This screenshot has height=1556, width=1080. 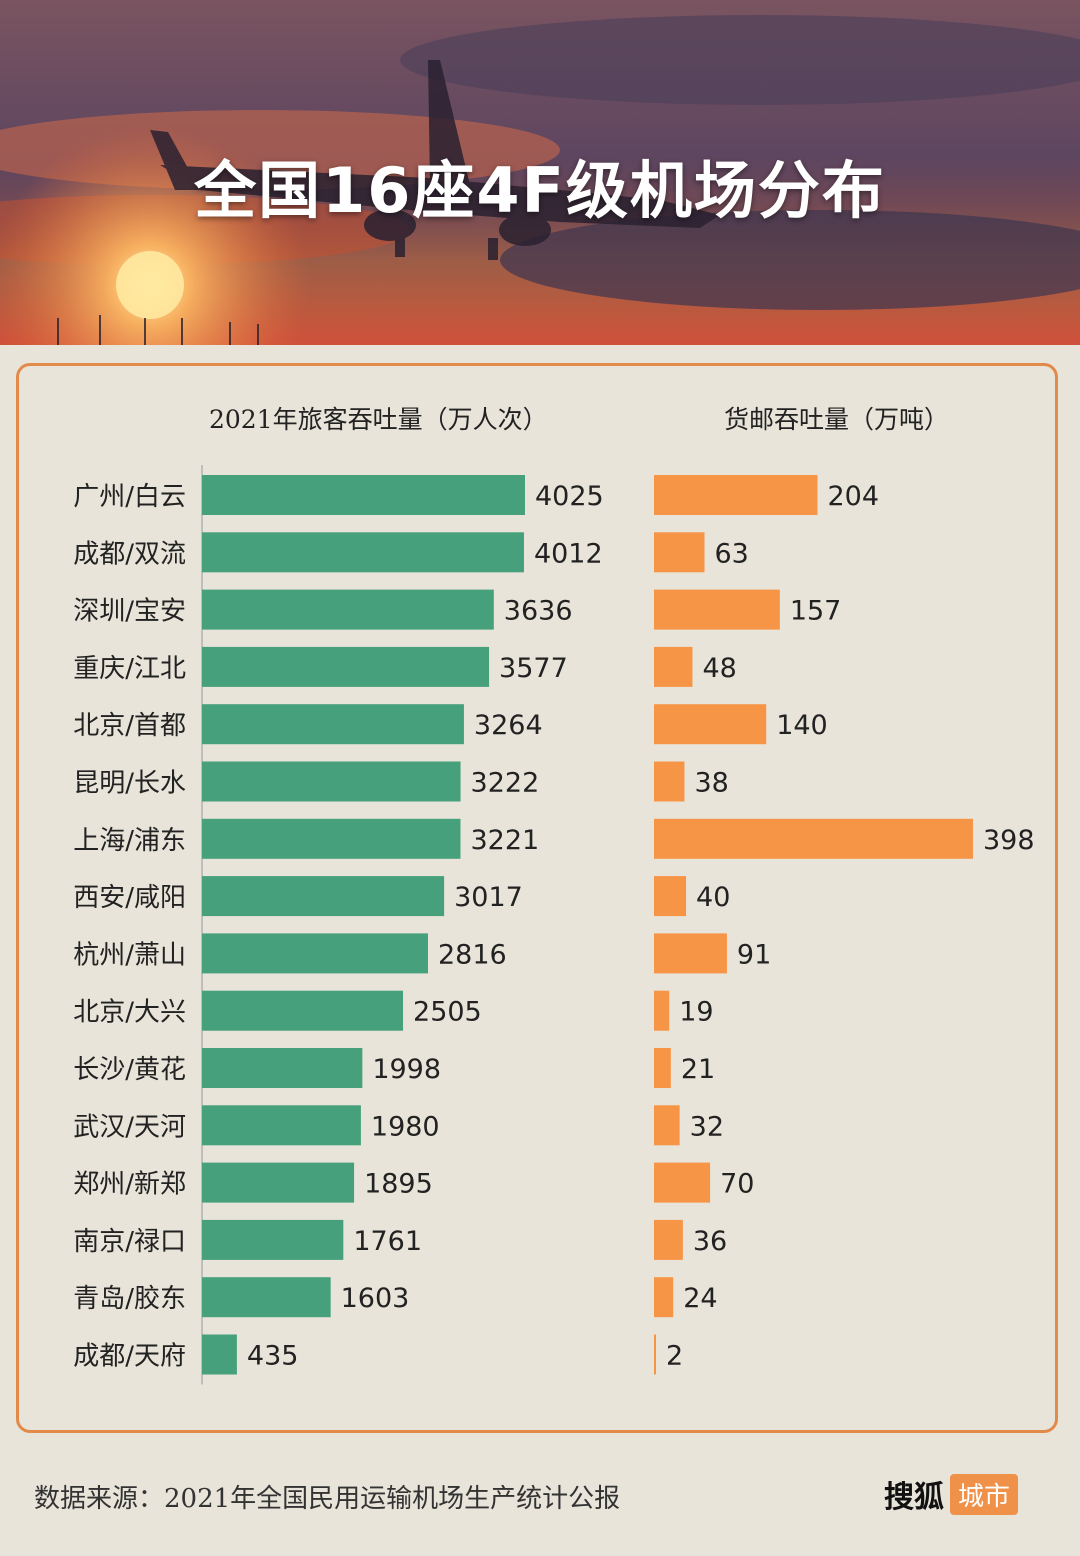 I want to click on cargo-value-label: 32, so click(x=707, y=1126).